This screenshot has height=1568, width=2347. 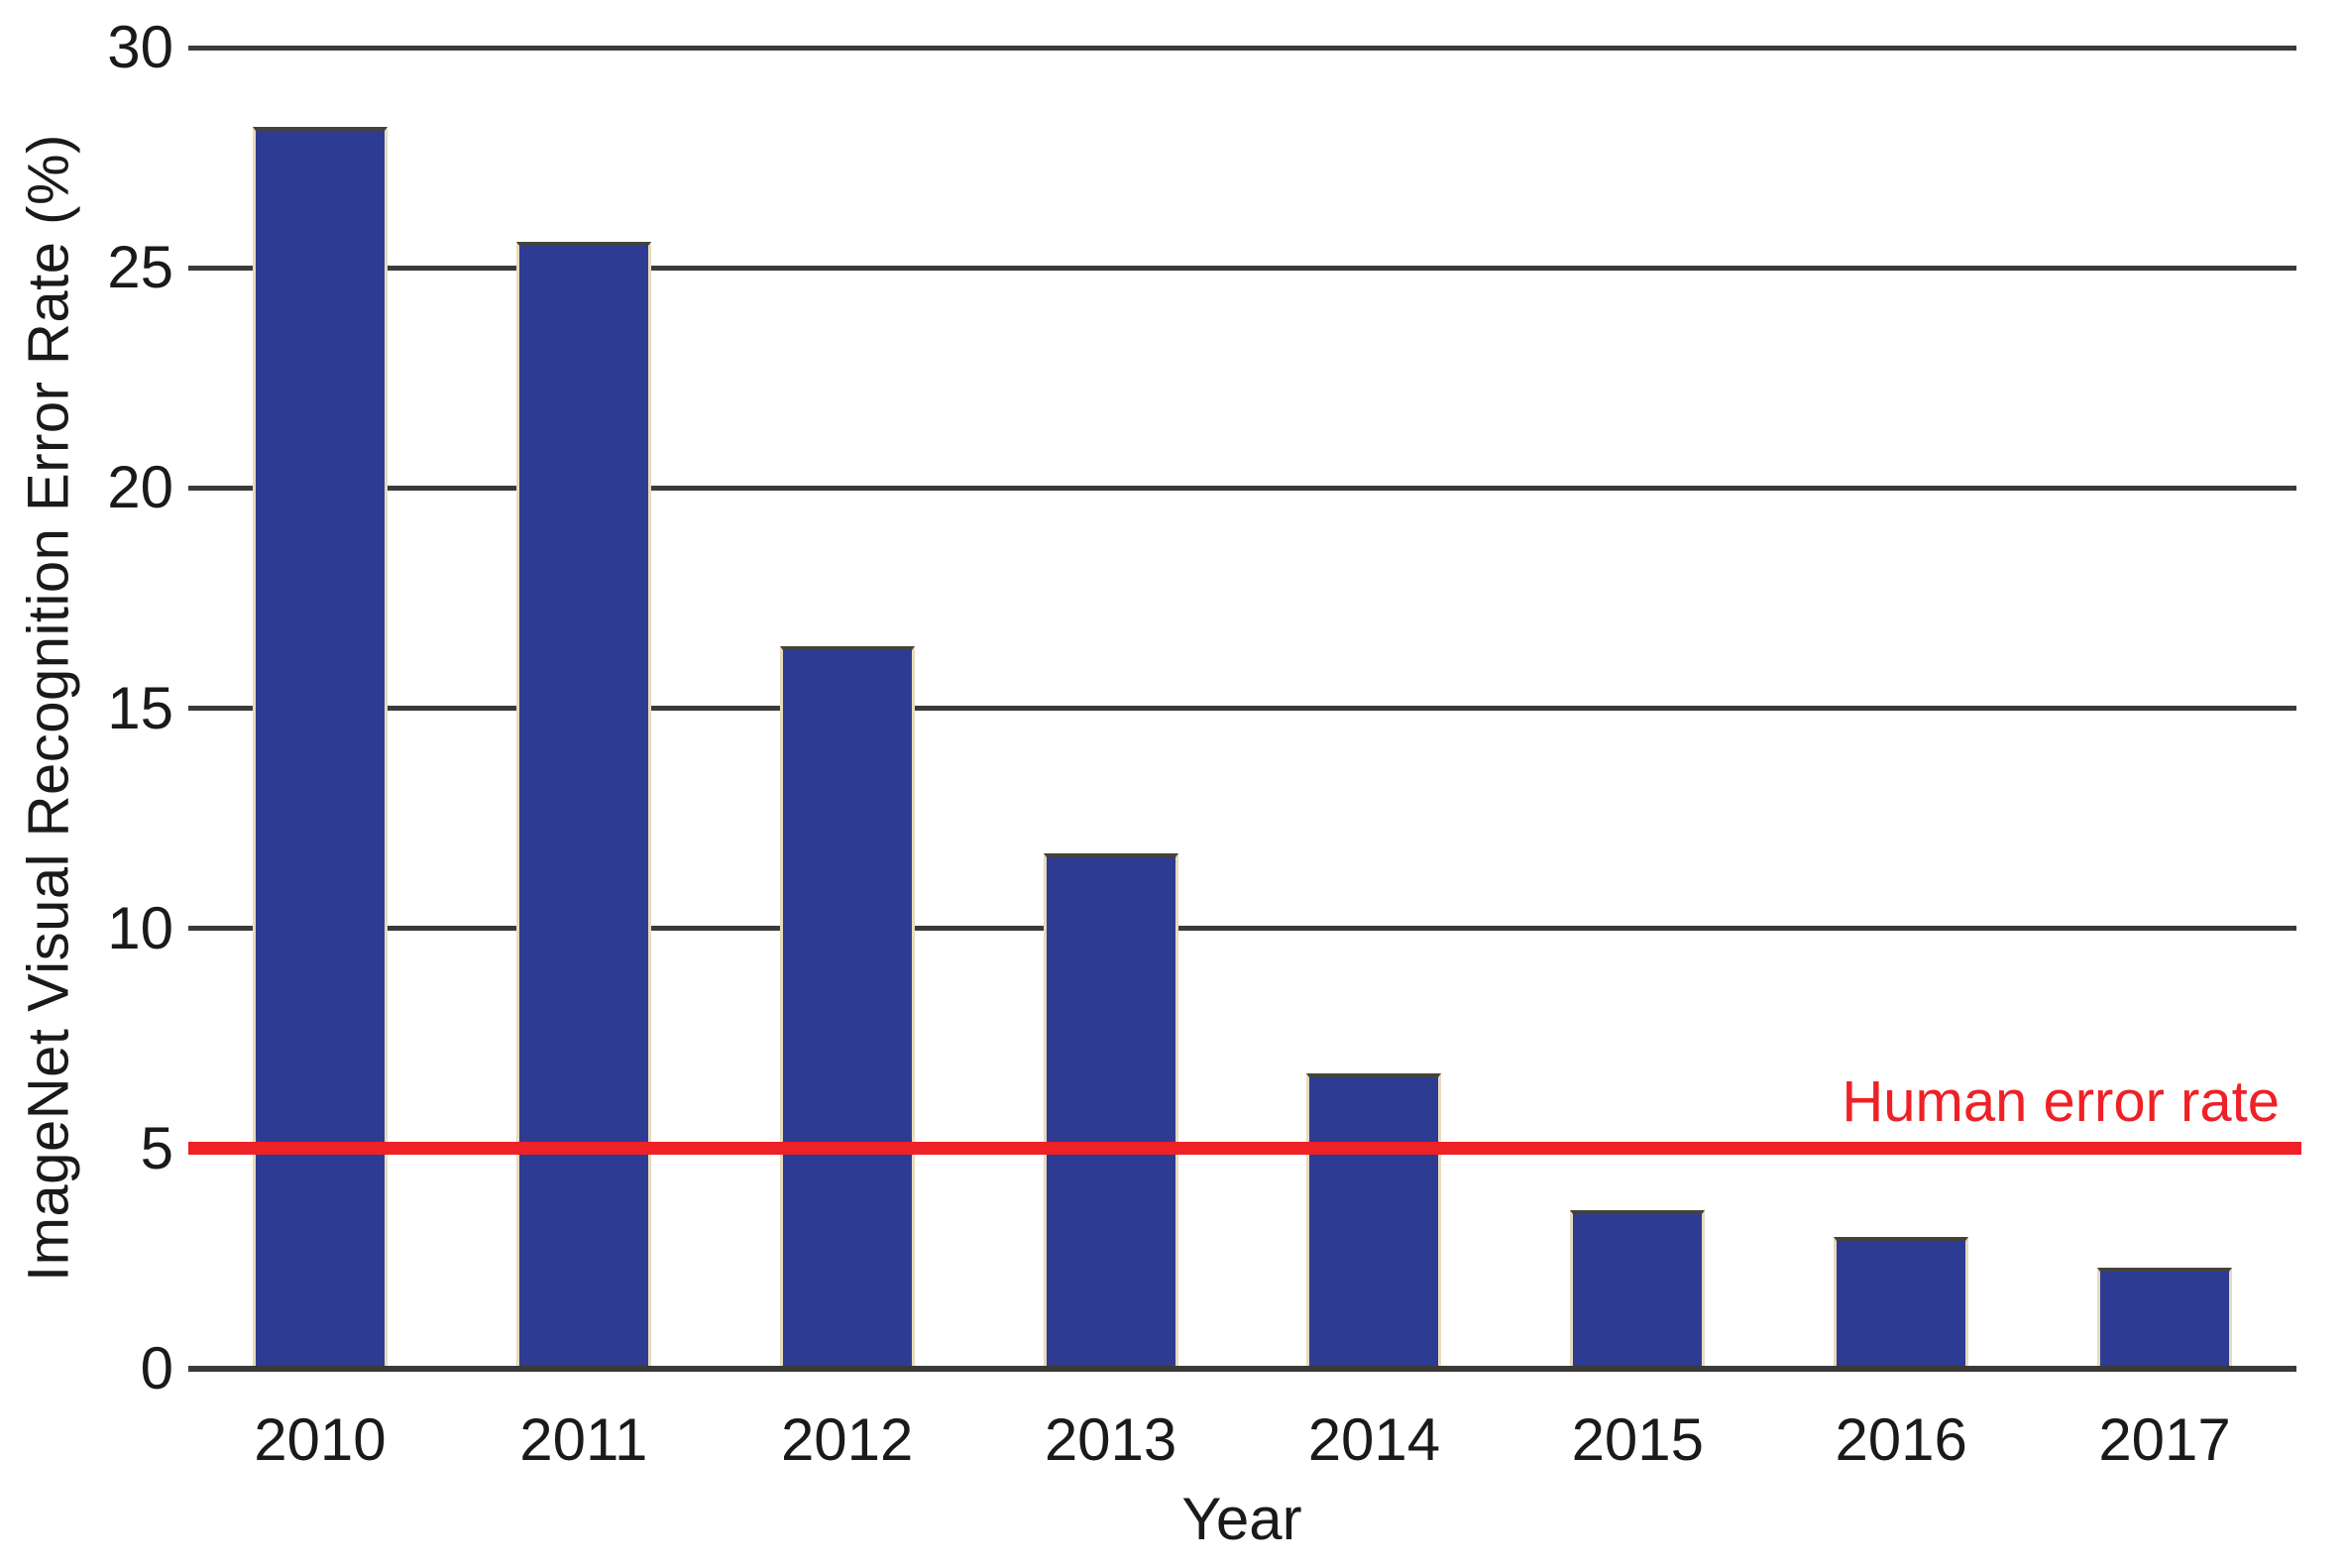 What do you see at coordinates (2061, 1101) in the screenshot?
I see `human-error-rate-label: Human error rate` at bounding box center [2061, 1101].